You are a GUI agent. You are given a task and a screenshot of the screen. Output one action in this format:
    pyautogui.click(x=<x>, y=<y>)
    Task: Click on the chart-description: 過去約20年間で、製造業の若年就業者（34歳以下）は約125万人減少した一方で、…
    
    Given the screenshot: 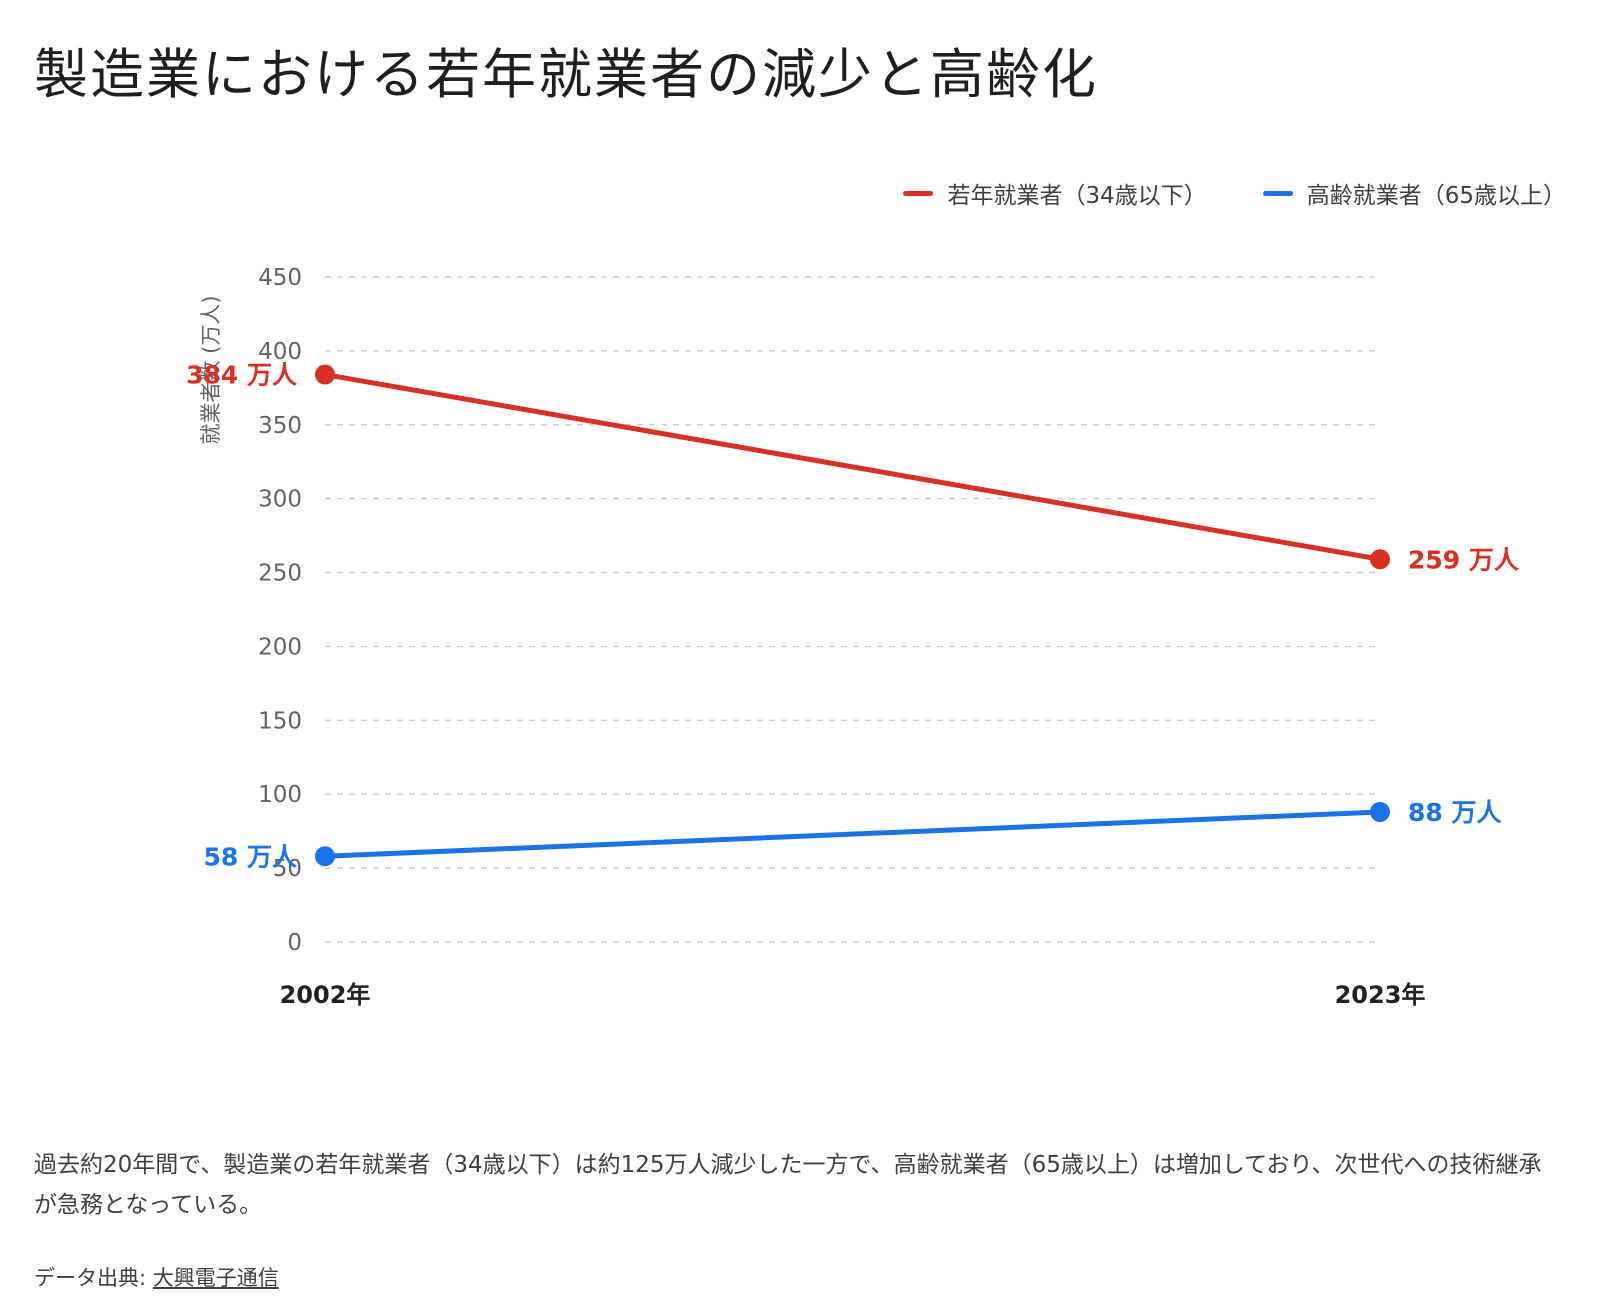 What is the action you would take?
    pyautogui.click(x=788, y=1185)
    